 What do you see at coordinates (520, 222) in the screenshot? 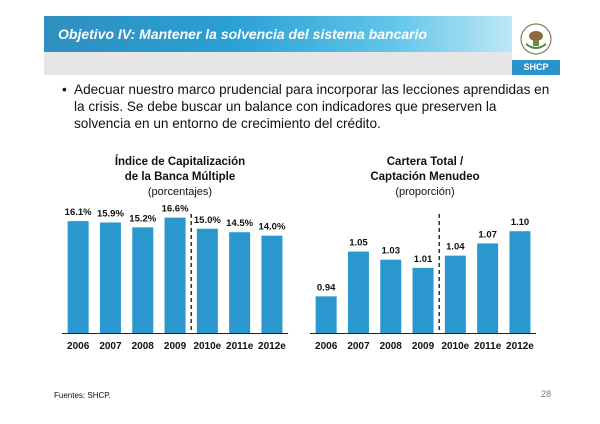
I see `chart2-data-label: 1.10` at bounding box center [520, 222].